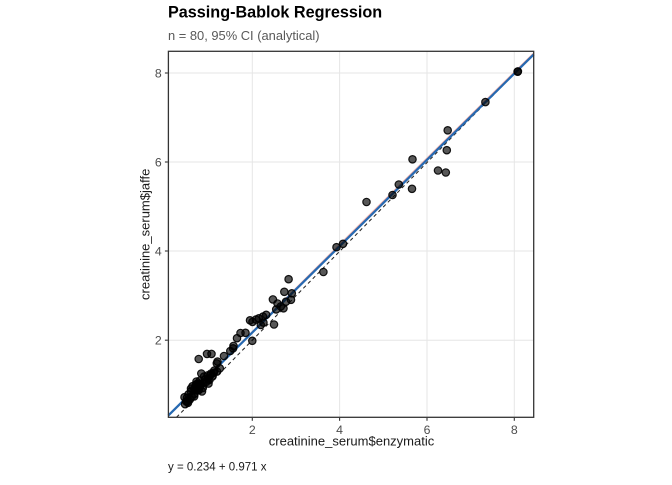 The height and width of the screenshot is (485, 672). I want to click on svg-text: y = 0.234 + 0.971 x, so click(217, 467).